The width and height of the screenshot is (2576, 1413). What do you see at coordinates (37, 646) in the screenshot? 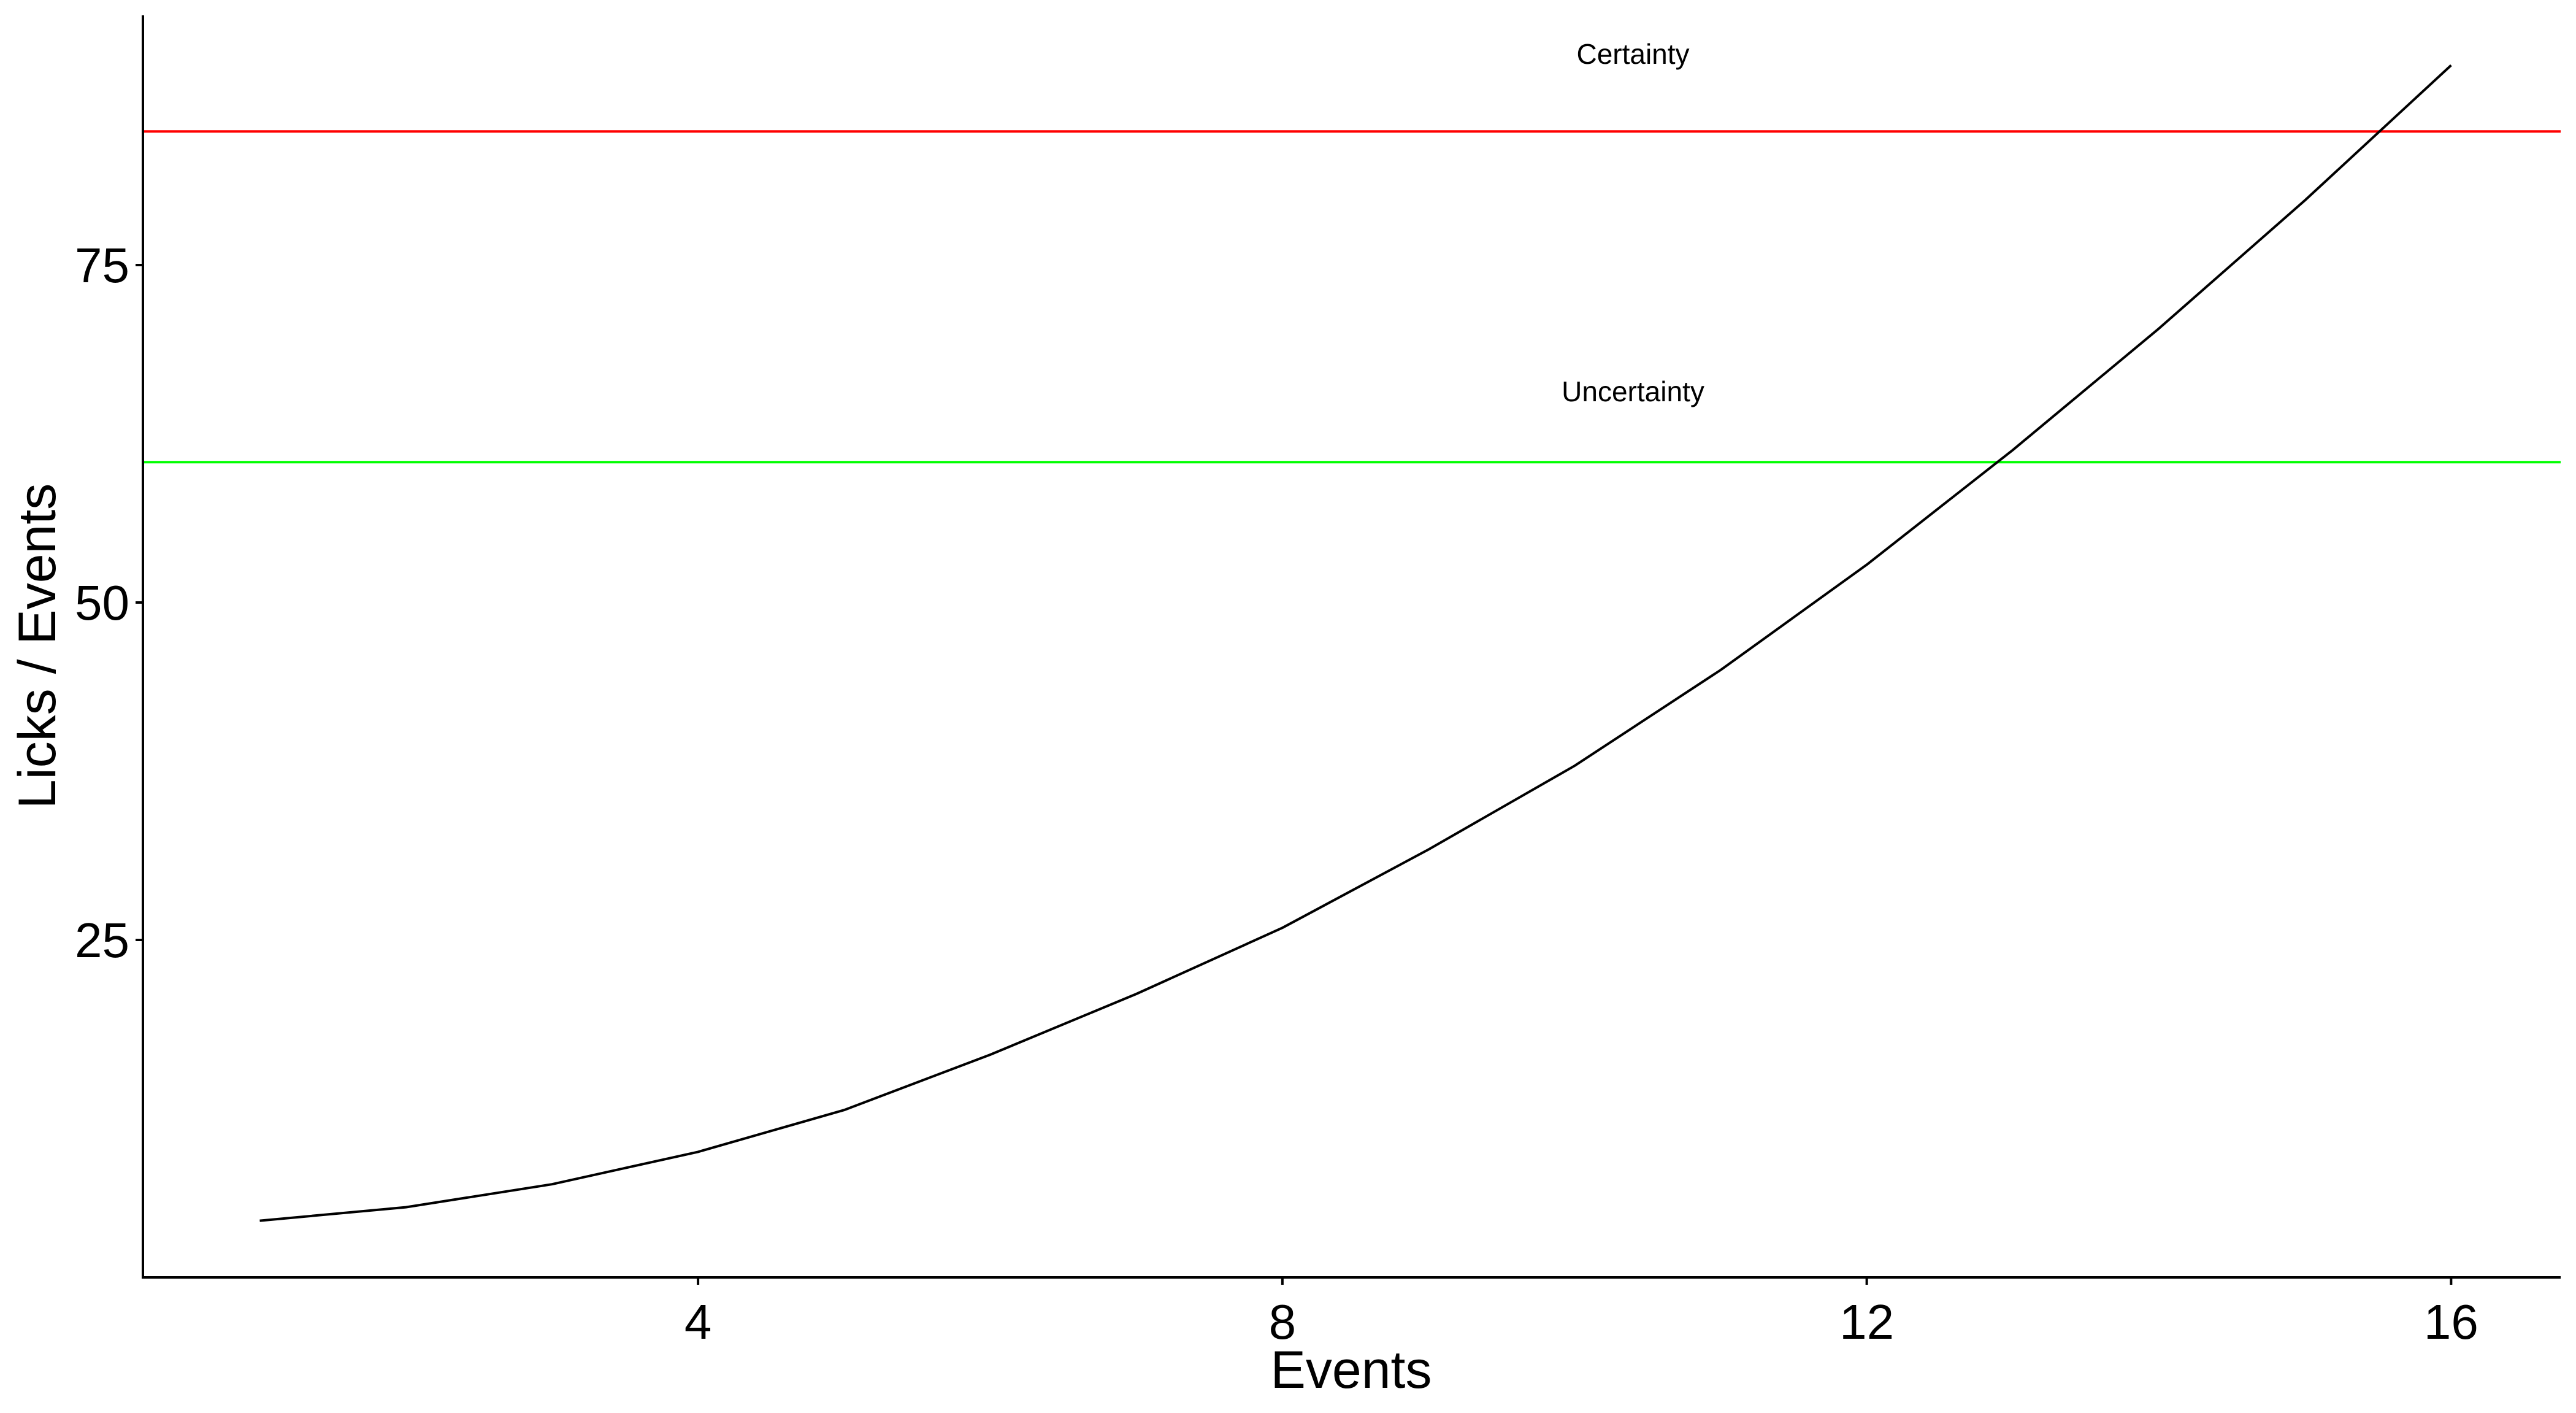
I see `y-axis-title: Licks / Events` at bounding box center [37, 646].